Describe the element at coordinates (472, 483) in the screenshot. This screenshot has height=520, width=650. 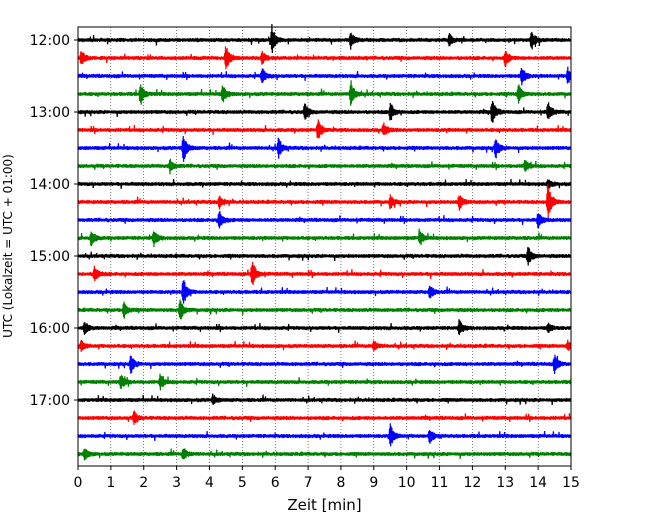
I see `x-tick-label: 12` at that location.